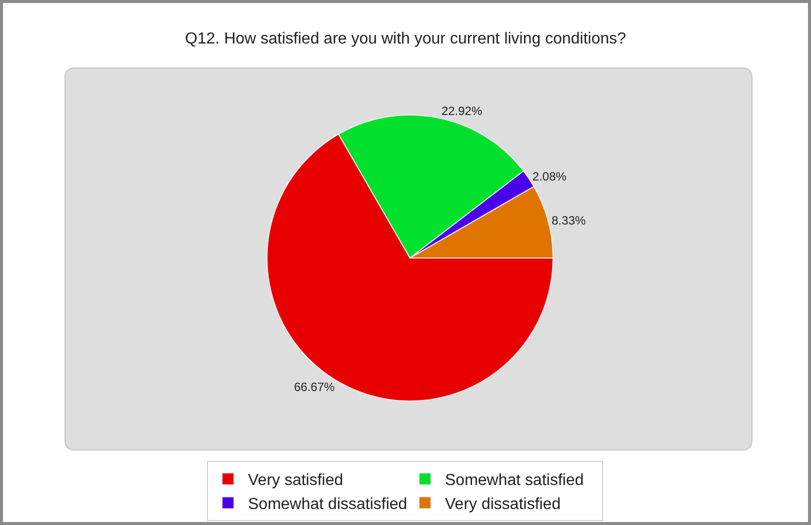 Image resolution: width=811 pixels, height=525 pixels. What do you see at coordinates (461, 111) in the screenshot?
I see `data-label: 22.92%` at bounding box center [461, 111].